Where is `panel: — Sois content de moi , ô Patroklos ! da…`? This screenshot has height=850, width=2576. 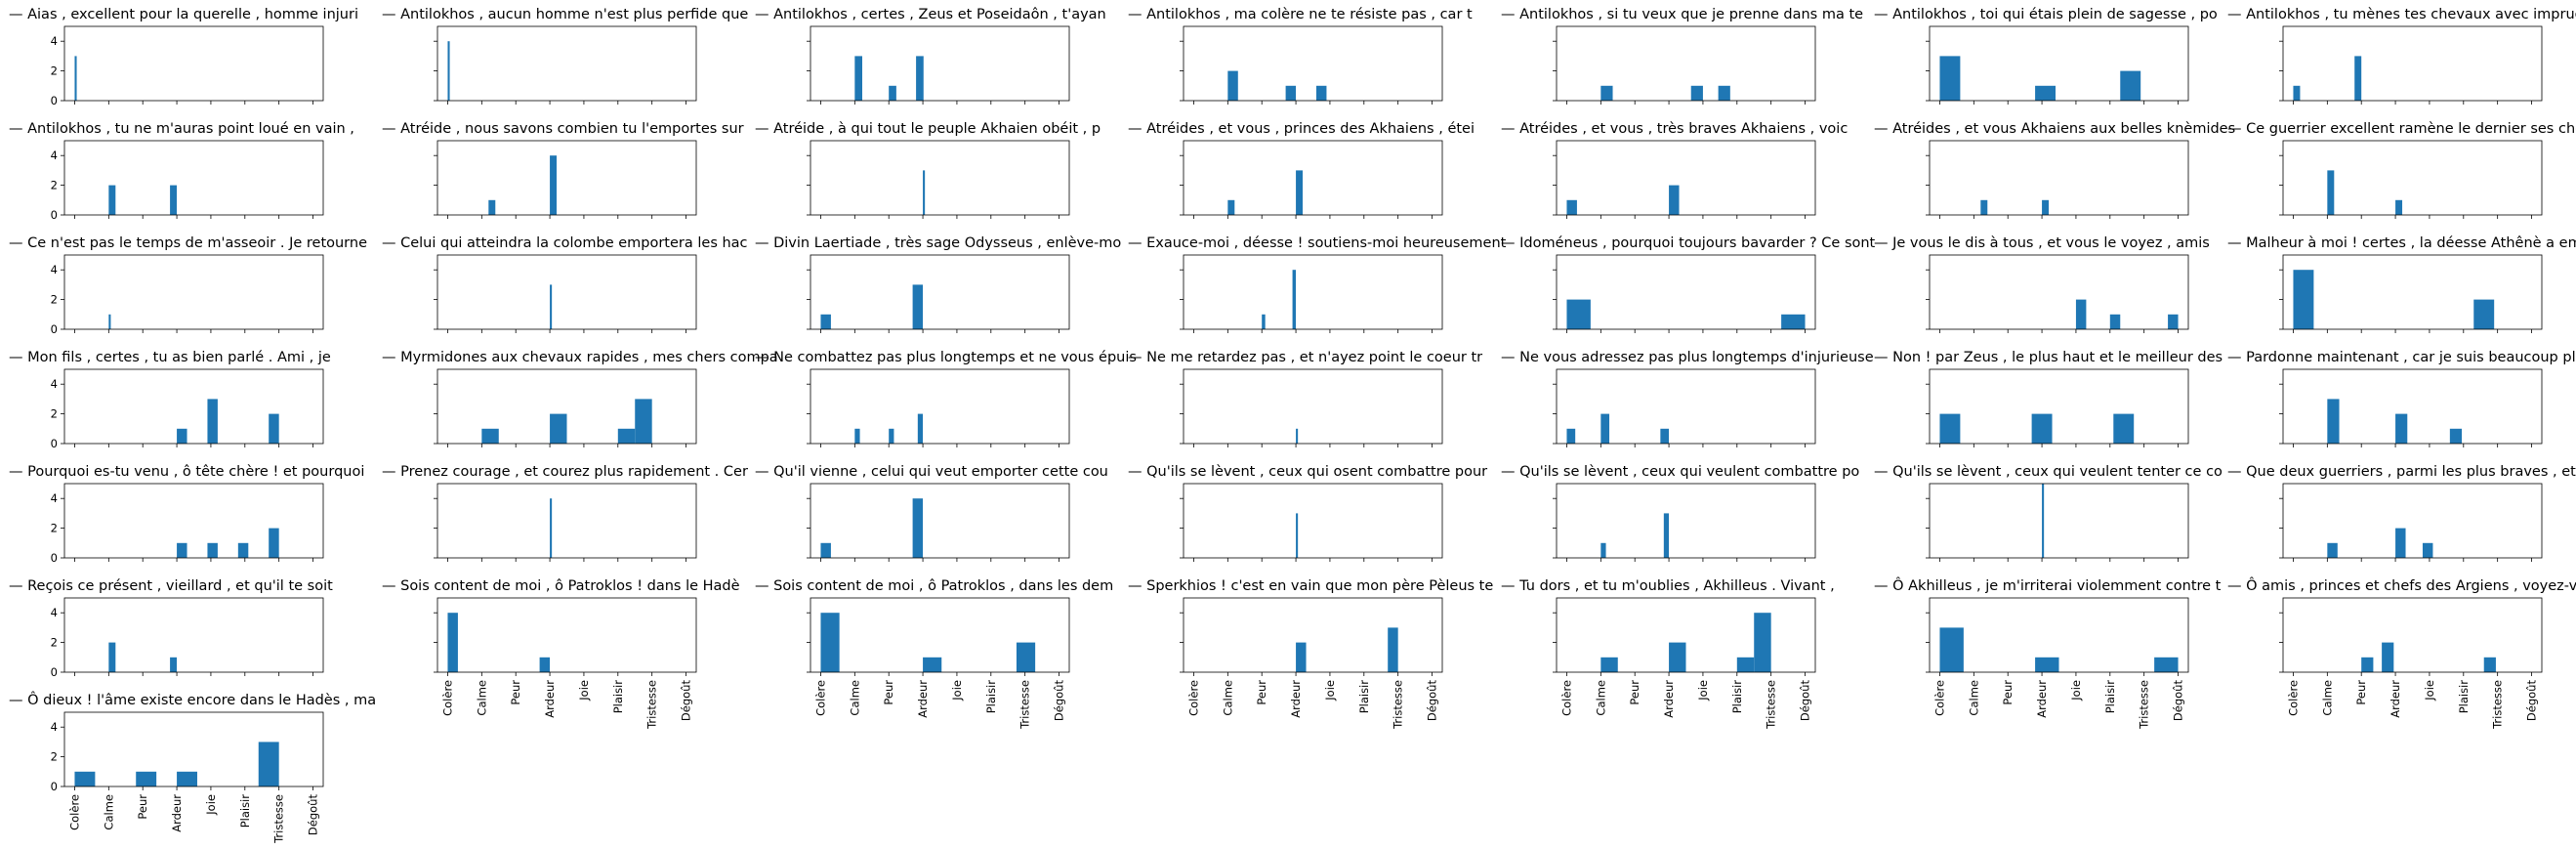
panel: — Sois content de moi , ô Patroklos ! da… is located at coordinates (561, 654).